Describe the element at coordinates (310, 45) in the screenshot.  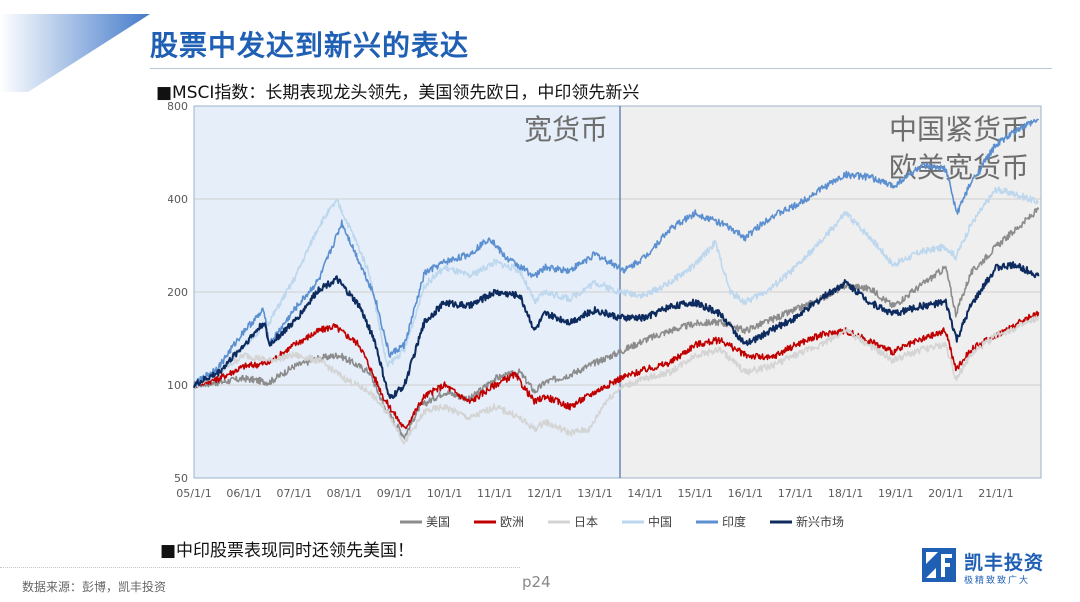
I see `page-title: 股票中发达到新兴的表达` at that location.